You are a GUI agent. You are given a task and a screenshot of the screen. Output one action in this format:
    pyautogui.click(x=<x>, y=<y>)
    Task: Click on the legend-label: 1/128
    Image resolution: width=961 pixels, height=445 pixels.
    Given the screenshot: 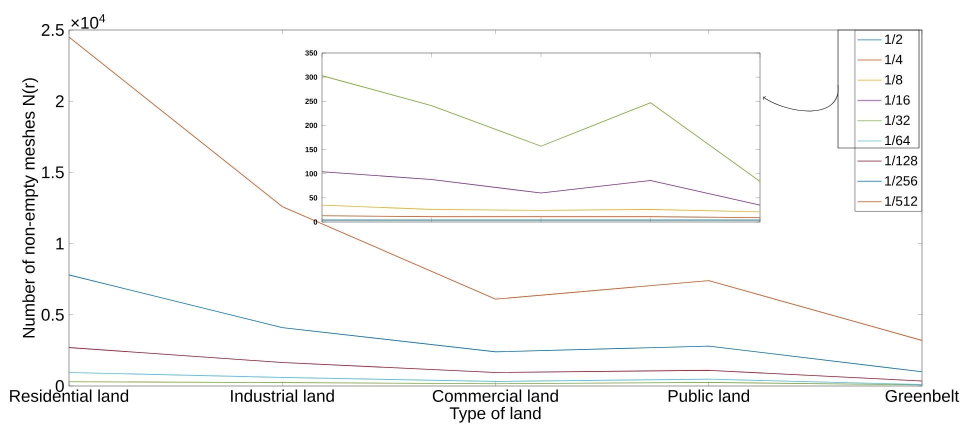 What is the action you would take?
    pyautogui.click(x=901, y=161)
    